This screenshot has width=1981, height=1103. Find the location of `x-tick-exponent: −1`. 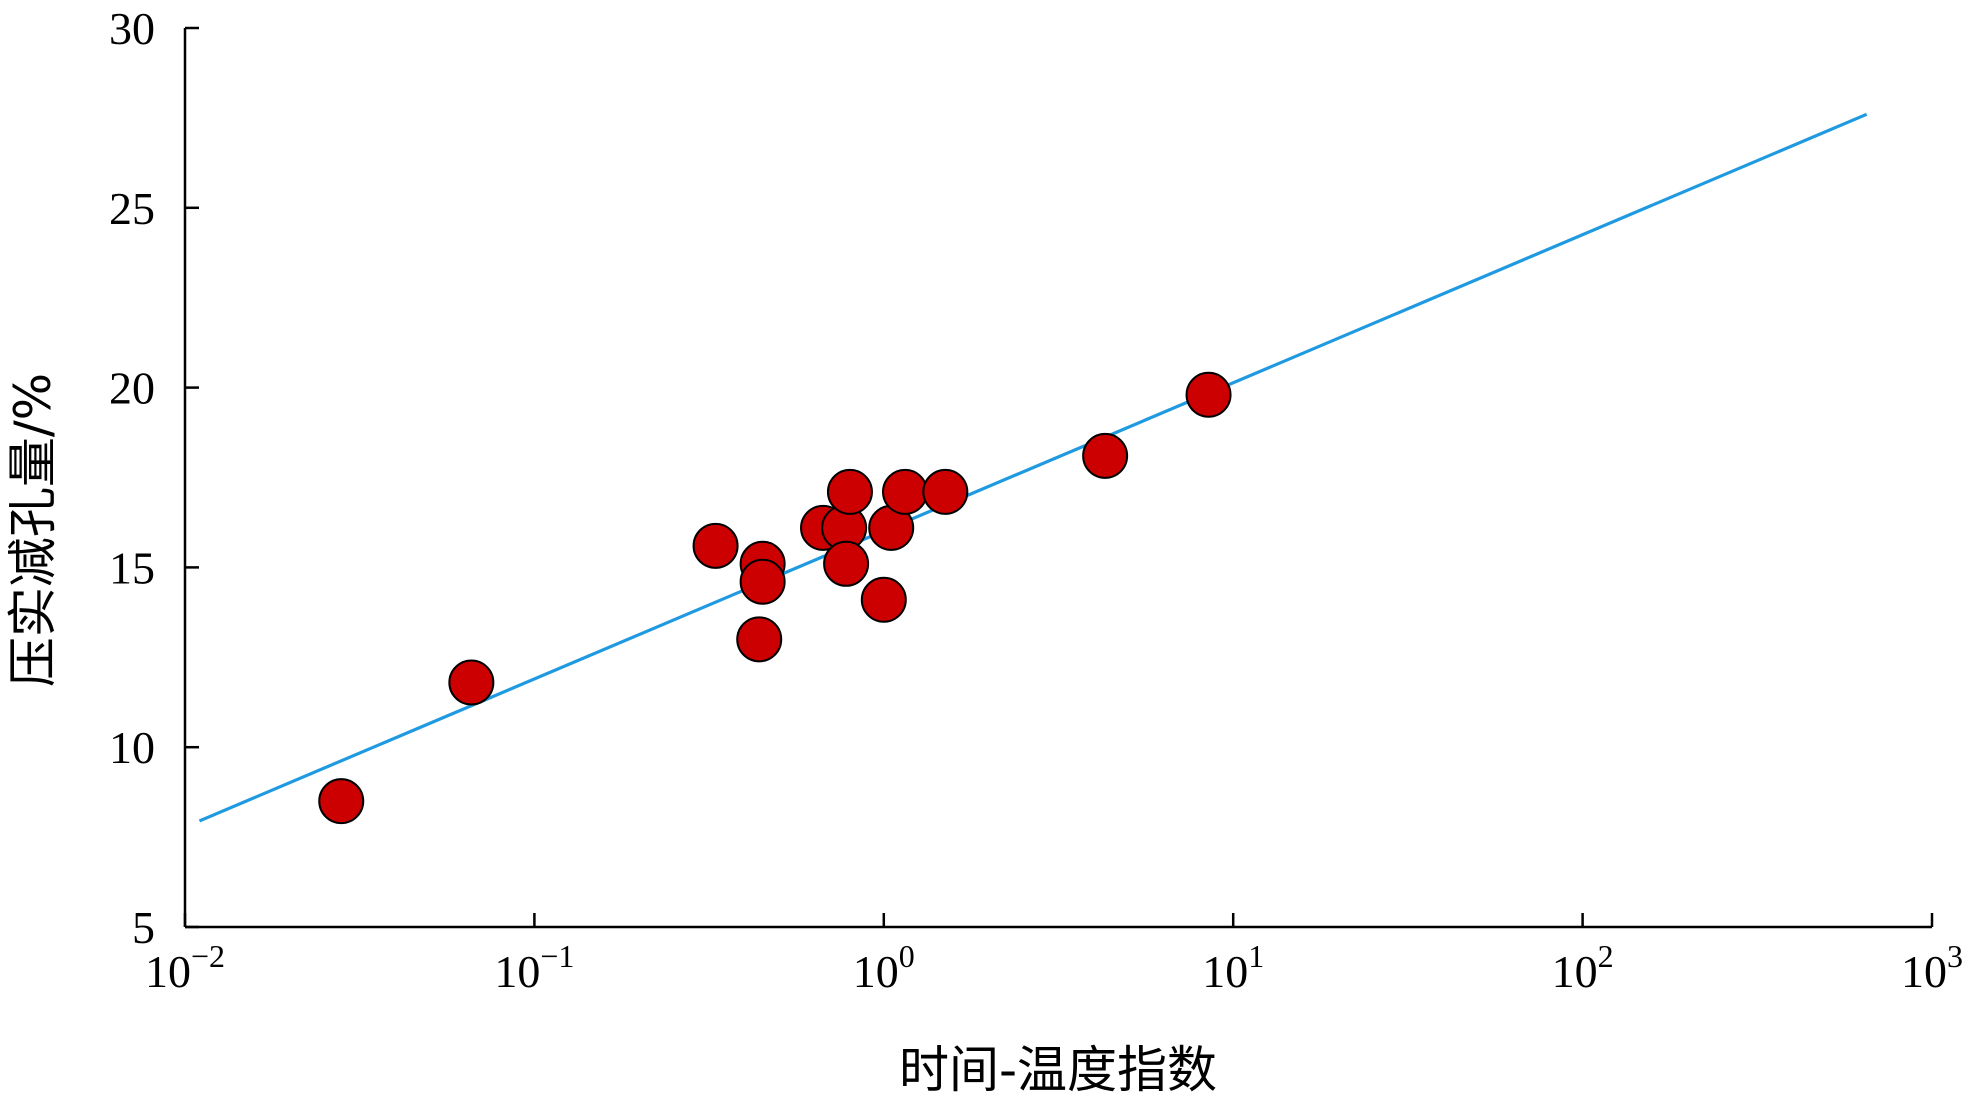

x-tick-exponent: −1 is located at coordinates (557, 956).